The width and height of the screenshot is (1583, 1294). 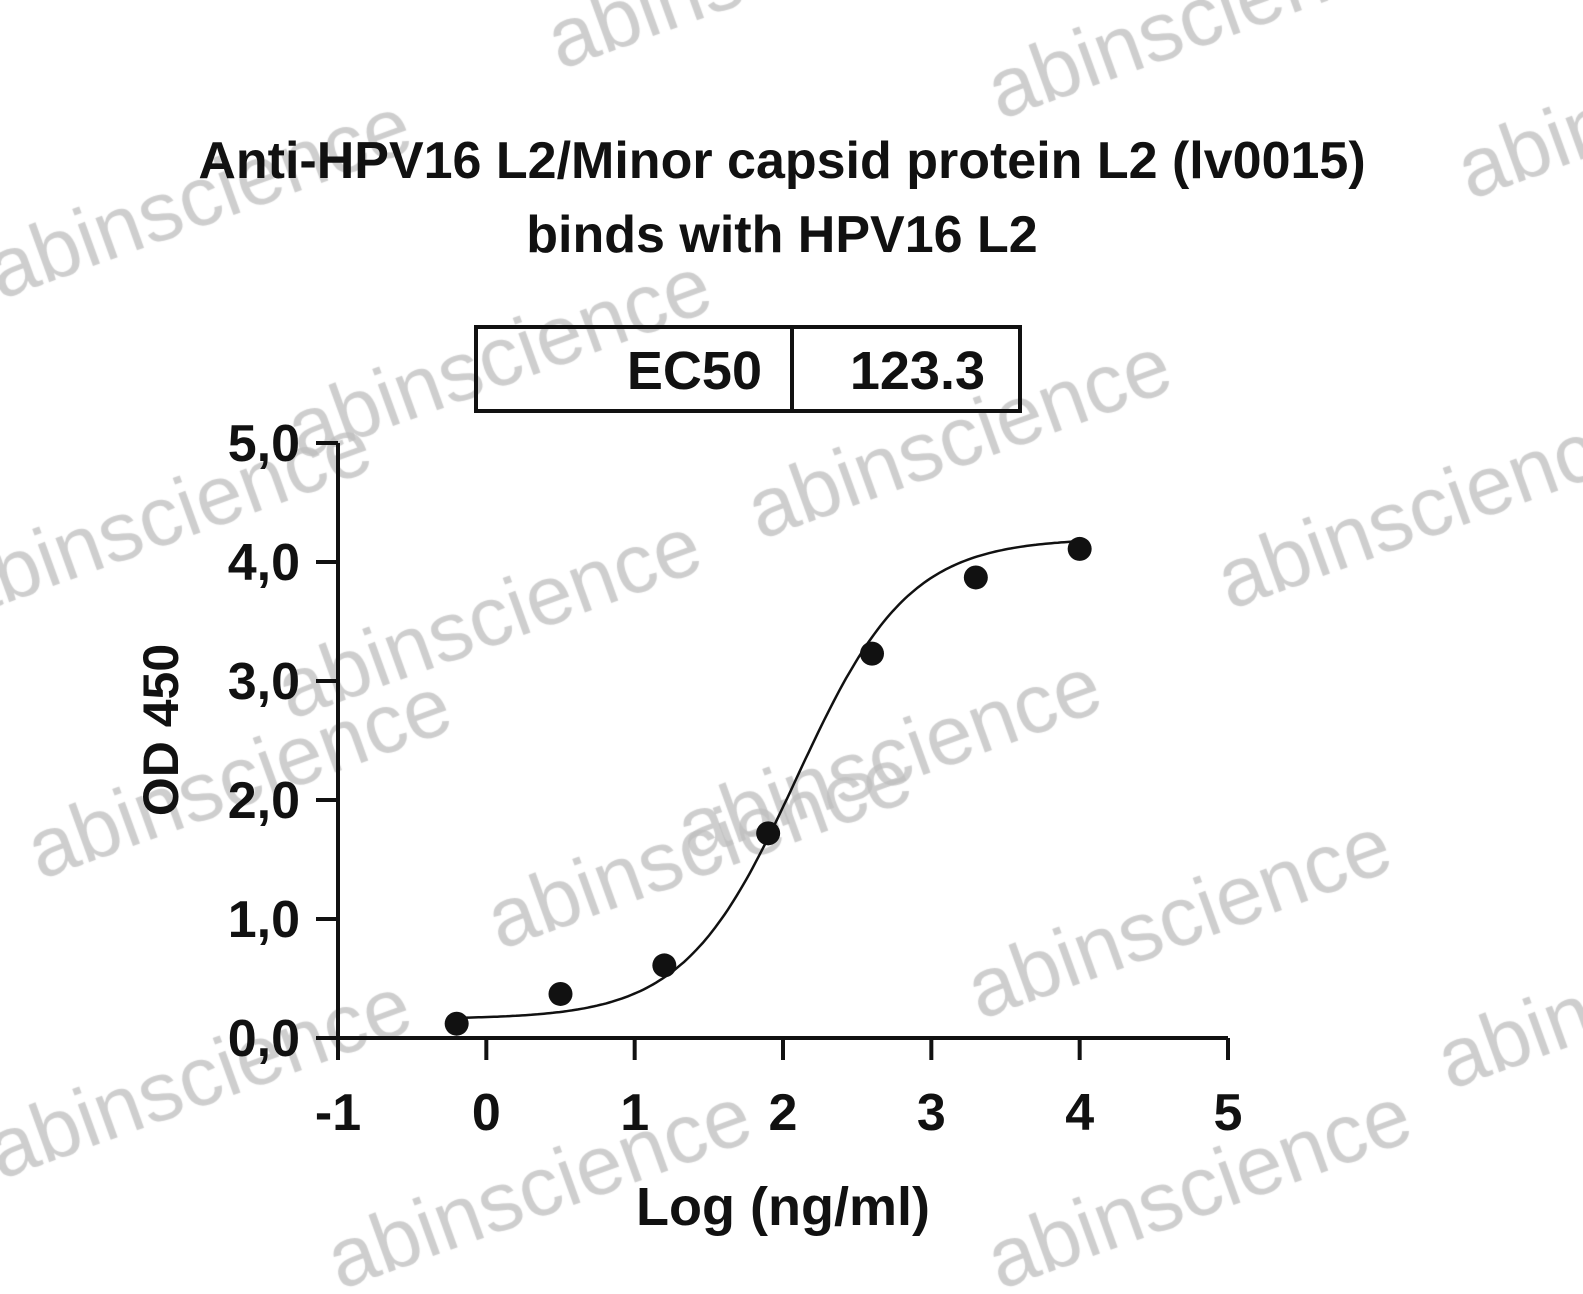 What do you see at coordinates (634, 1113) in the screenshot?
I see `x-tick-label: 1` at bounding box center [634, 1113].